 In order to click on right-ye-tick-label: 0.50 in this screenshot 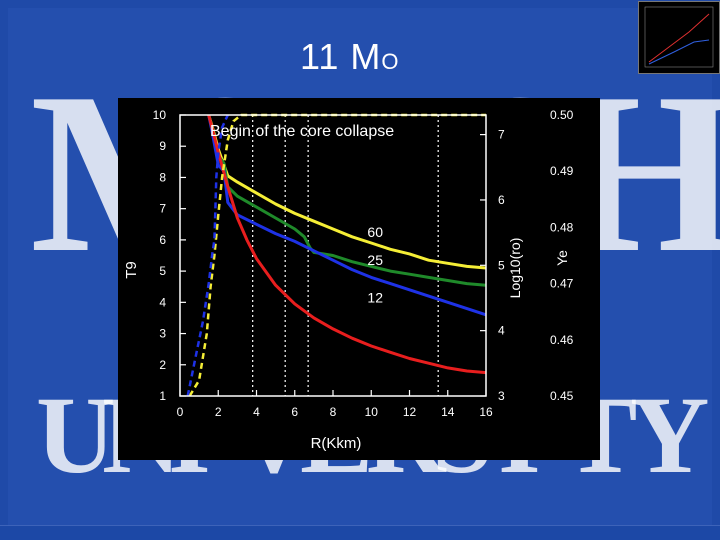, I will do `click(562, 115)`.